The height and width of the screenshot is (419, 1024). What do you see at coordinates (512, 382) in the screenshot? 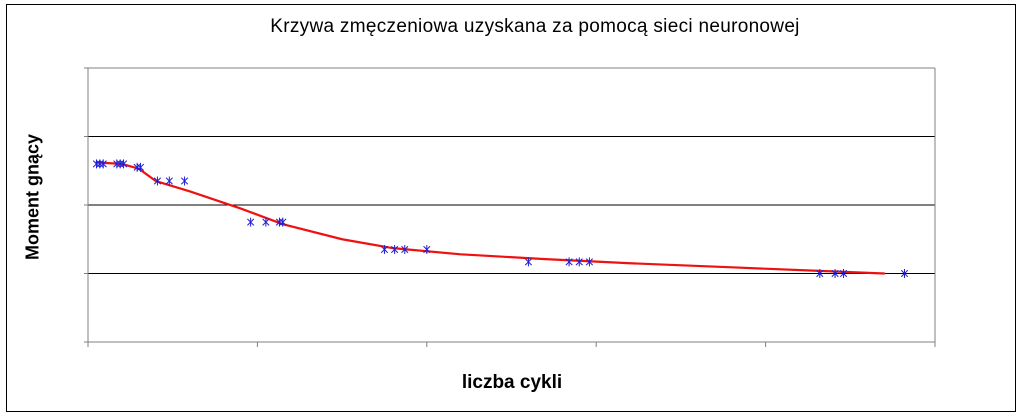
I see `x-axis-label: liczba cykli` at bounding box center [512, 382].